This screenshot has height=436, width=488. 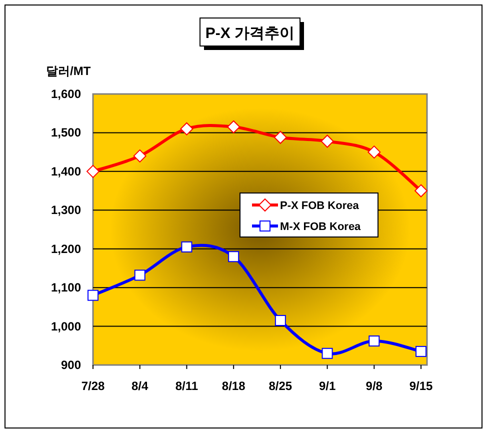 I want to click on x-tick-label: 8/25, so click(x=280, y=386).